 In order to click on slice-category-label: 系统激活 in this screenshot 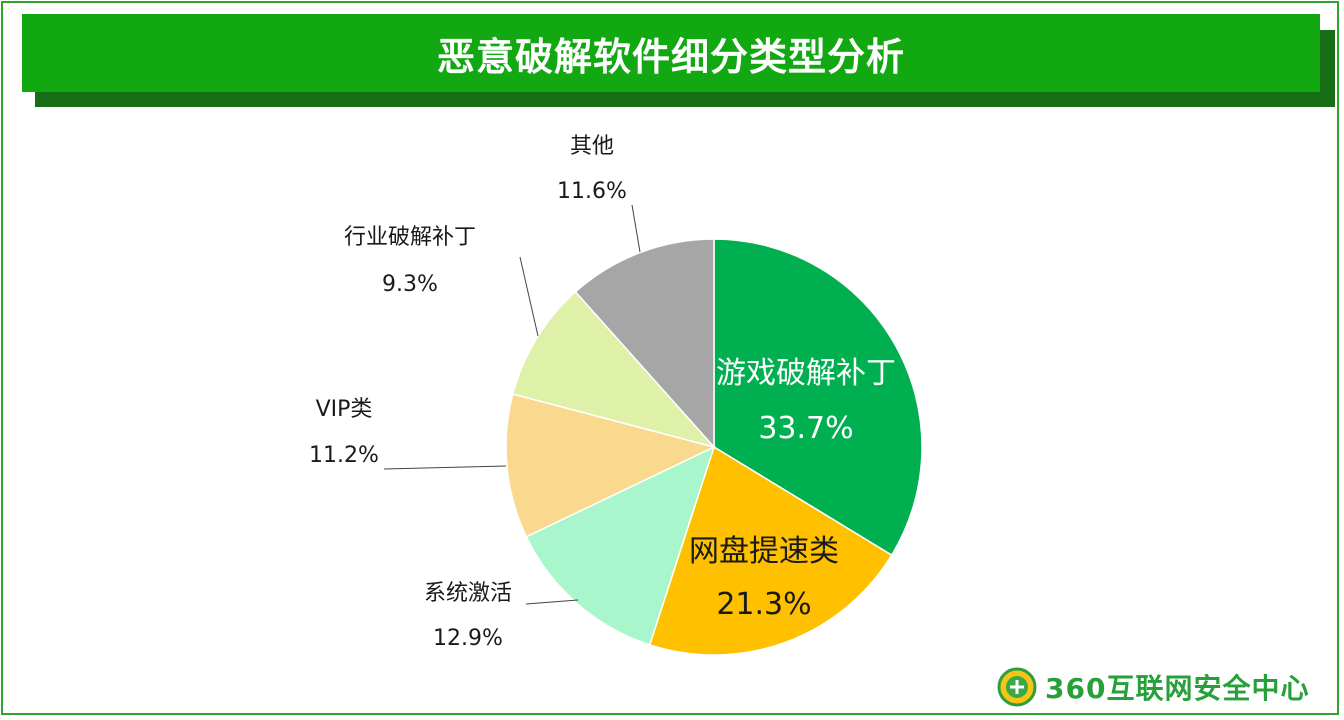, I will do `click(468, 593)`.